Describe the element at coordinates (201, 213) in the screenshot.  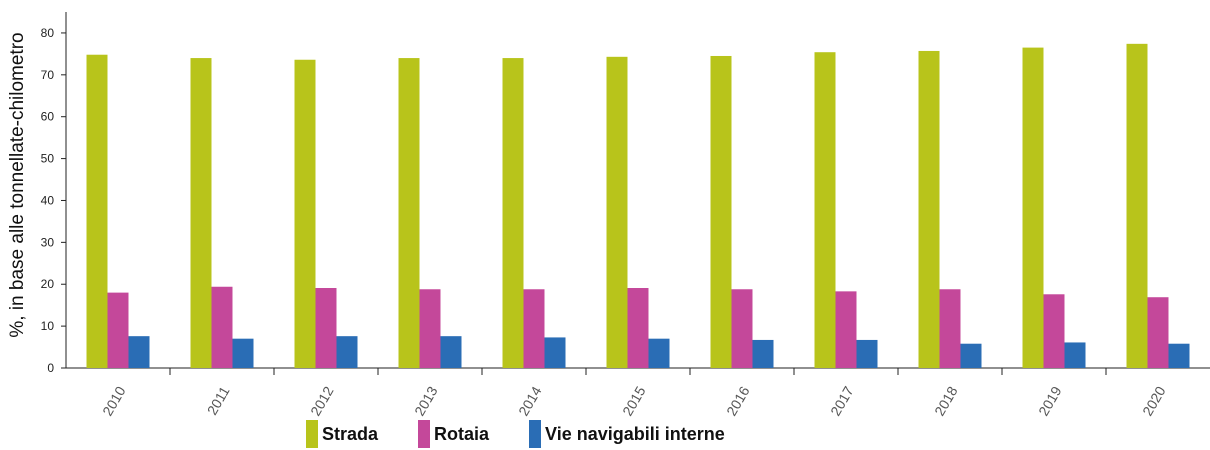
I see `bar-strada-2011` at that location.